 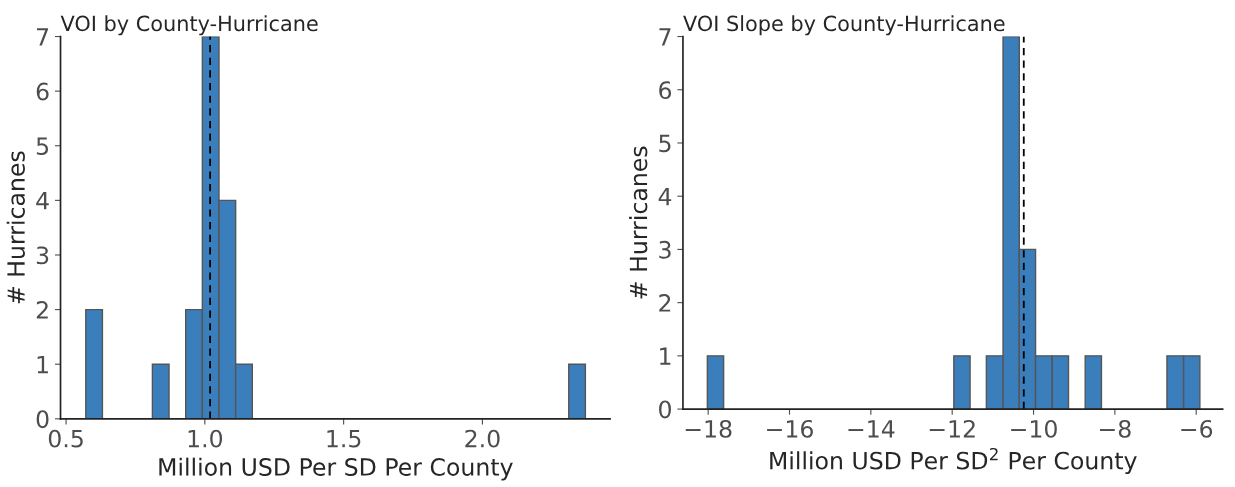 I want to click on x-tick-label: −16, so click(x=790, y=428).